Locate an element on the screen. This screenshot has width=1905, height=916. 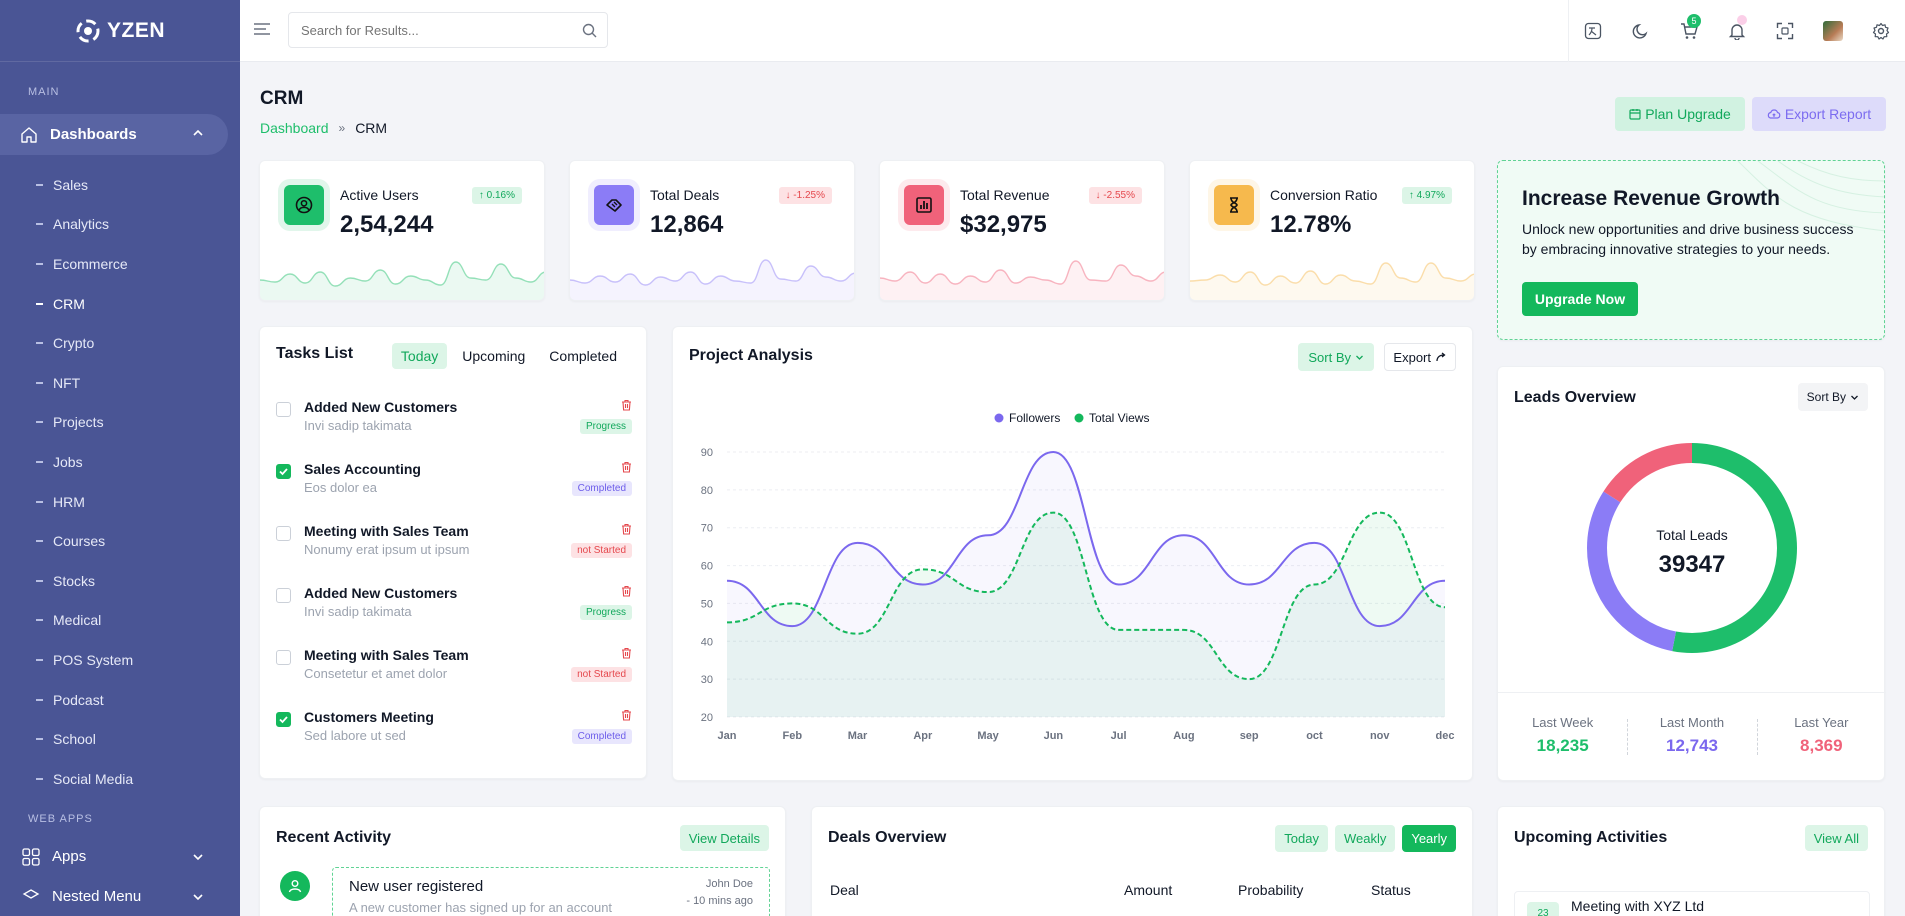
sidebar-item-dashboards: Dashboards is located at coordinates (114, 134).